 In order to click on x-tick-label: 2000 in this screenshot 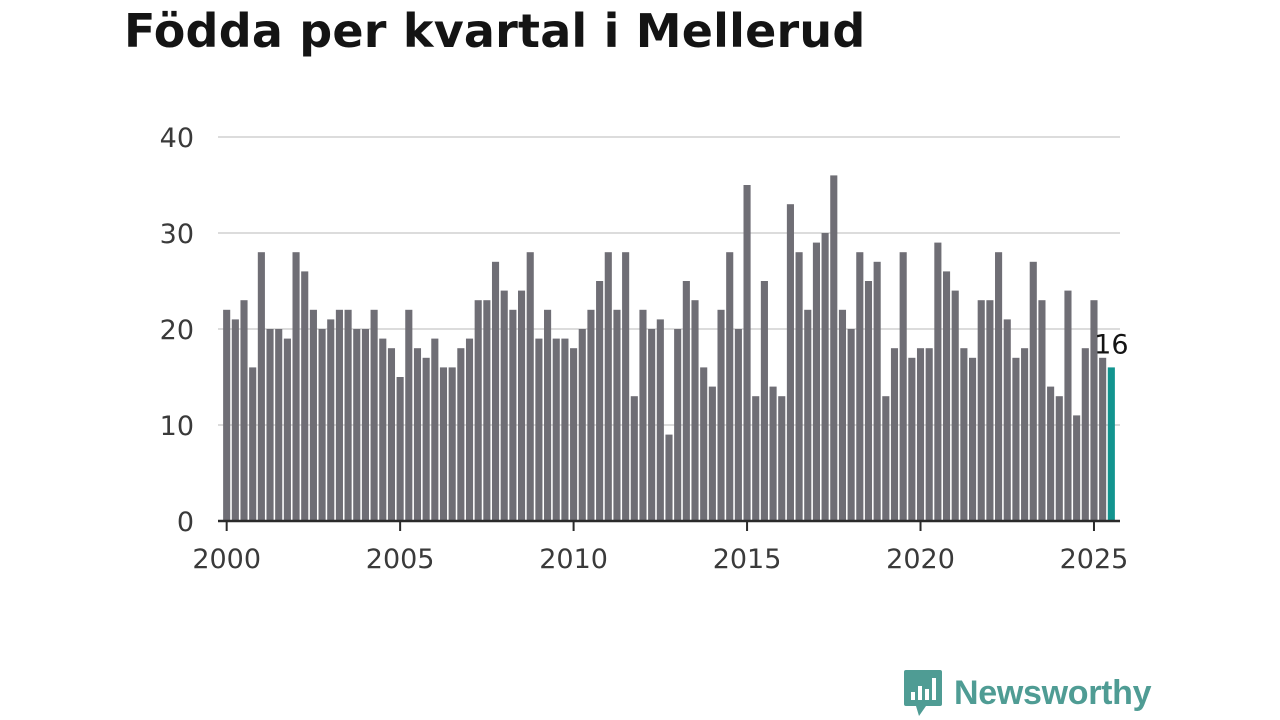, I will do `click(226, 559)`.